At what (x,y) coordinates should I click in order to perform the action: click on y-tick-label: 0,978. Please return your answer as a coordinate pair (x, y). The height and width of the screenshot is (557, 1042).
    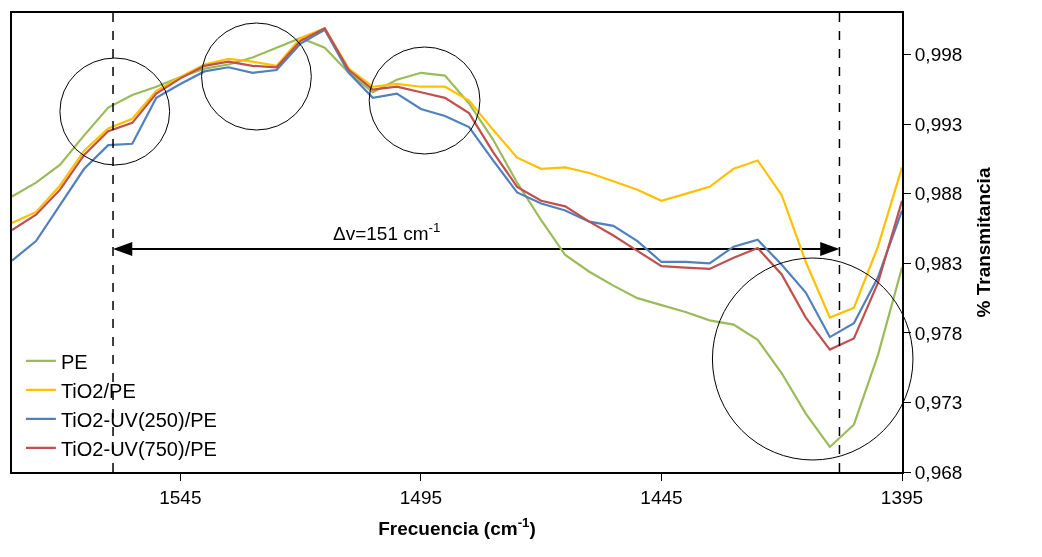
    Looking at the image, I should click on (938, 333).